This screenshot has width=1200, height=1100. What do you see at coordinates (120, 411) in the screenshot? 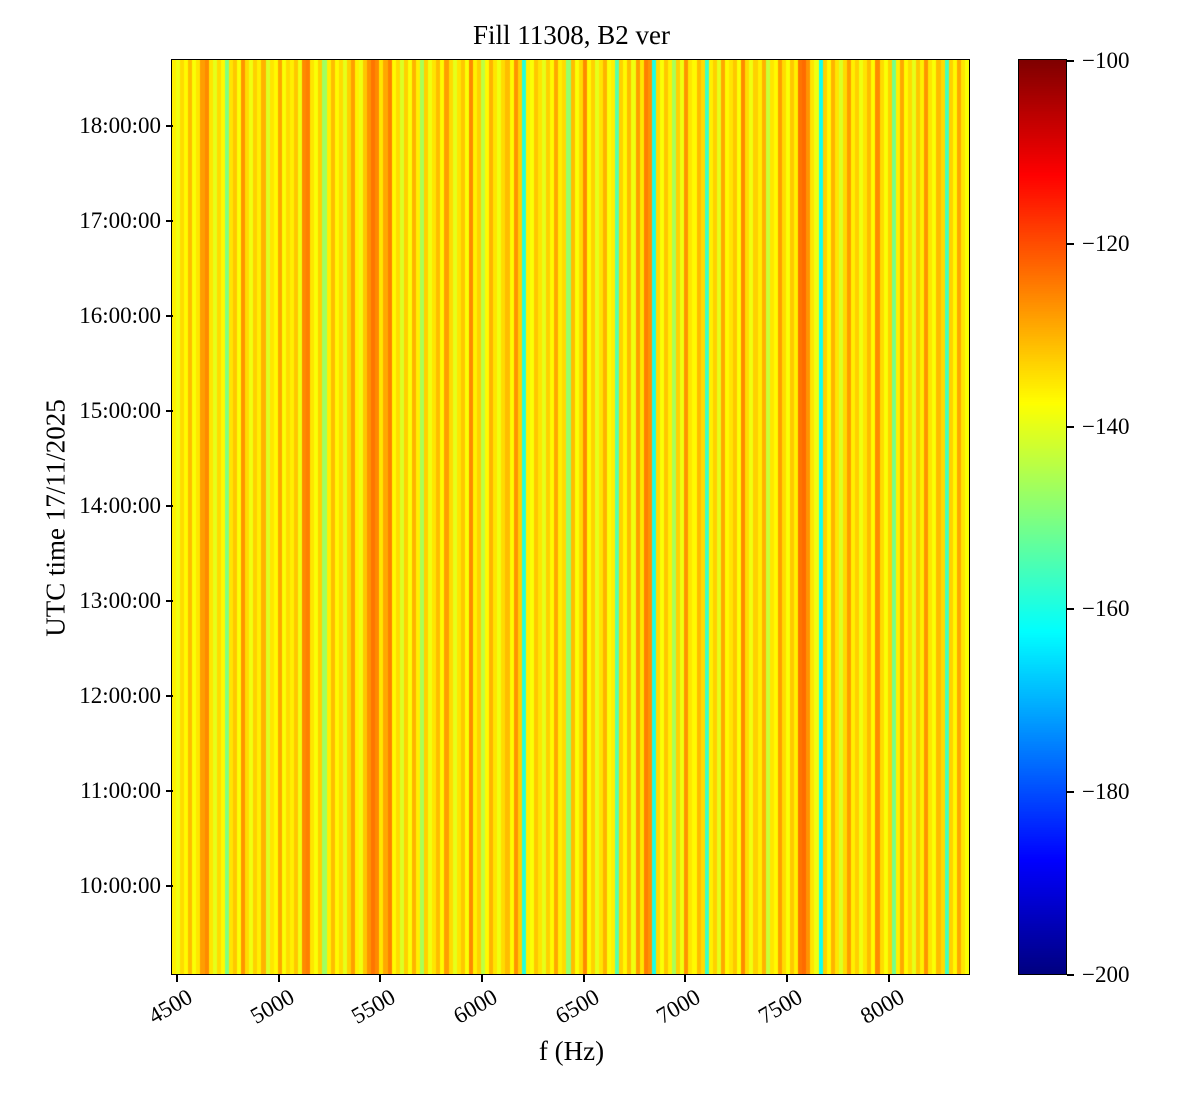
I see `y-tick-label: 15:00:00` at bounding box center [120, 411].